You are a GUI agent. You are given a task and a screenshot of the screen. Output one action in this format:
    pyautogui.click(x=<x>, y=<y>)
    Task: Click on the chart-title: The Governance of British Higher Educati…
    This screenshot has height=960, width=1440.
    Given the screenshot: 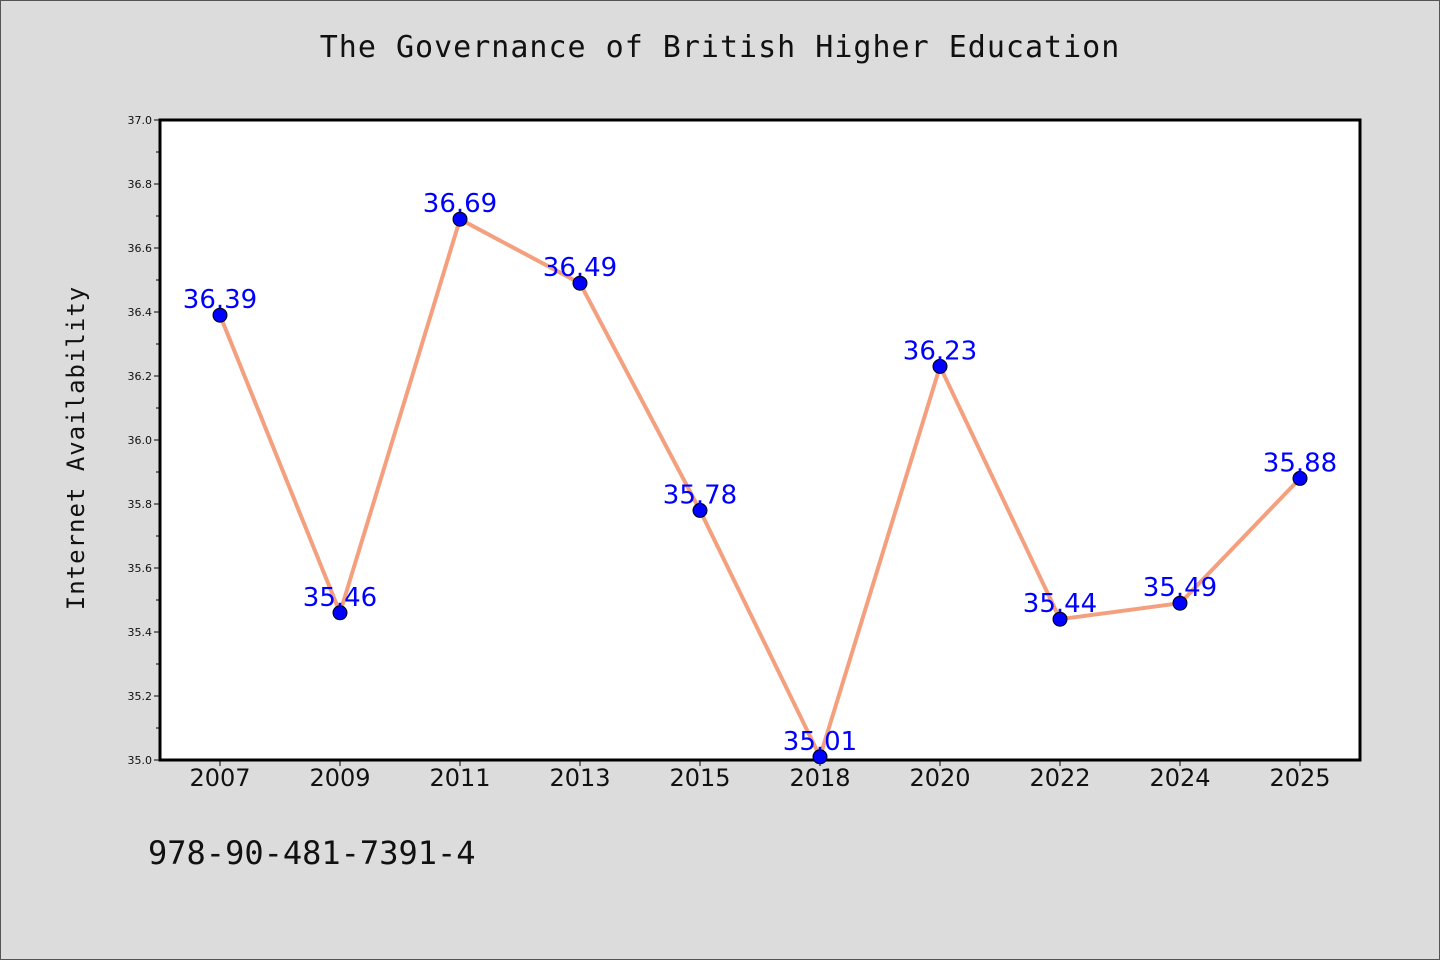 What is the action you would take?
    pyautogui.click(x=720, y=47)
    